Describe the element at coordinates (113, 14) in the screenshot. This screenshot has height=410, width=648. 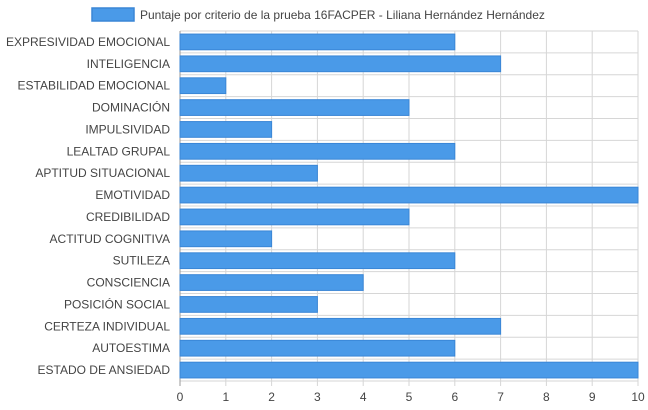
I see `legend-swatch` at that location.